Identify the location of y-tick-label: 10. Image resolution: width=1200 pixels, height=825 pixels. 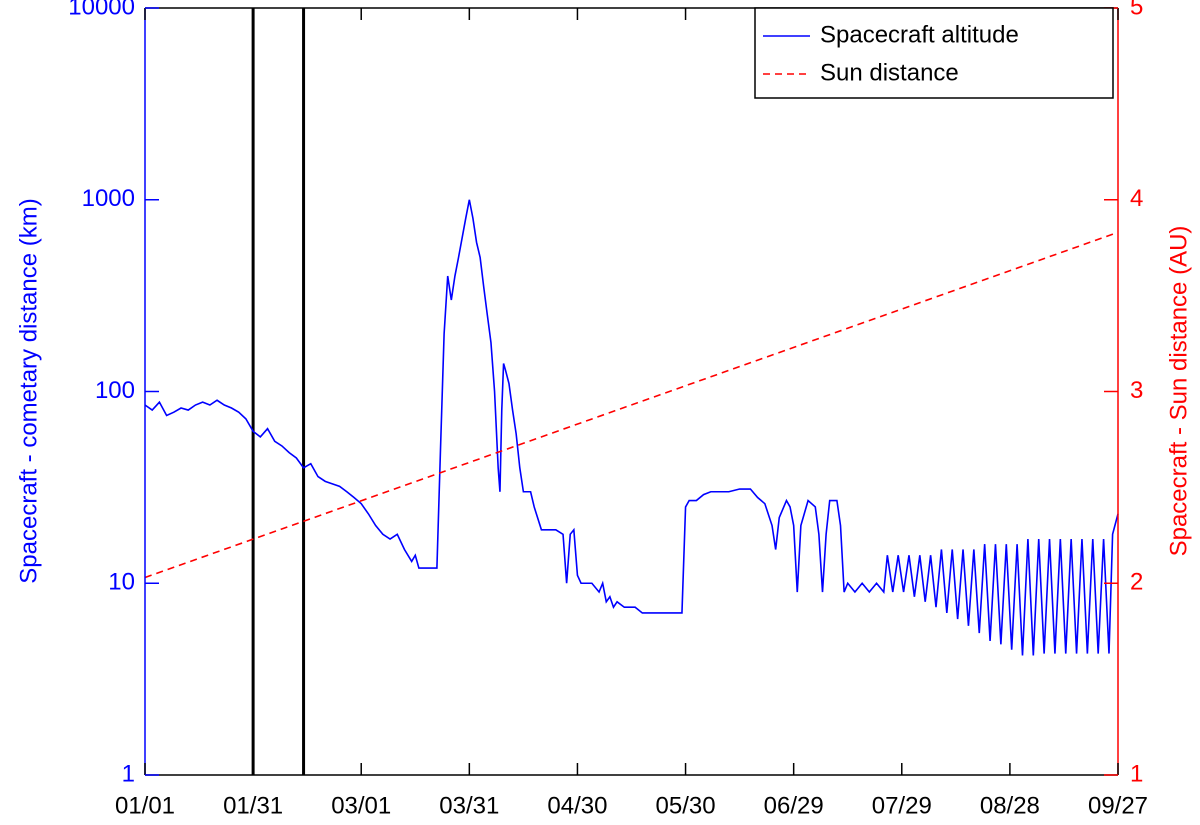
(121, 582).